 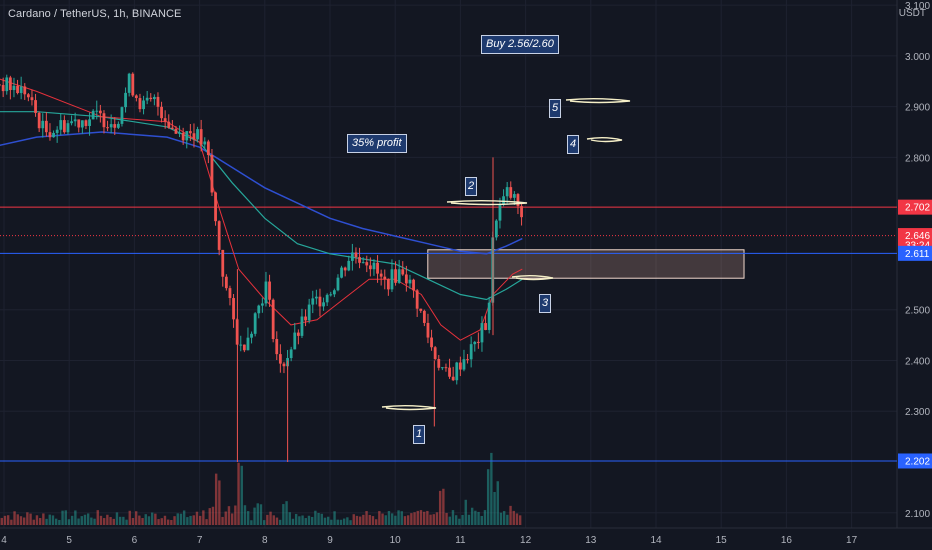 I want to click on y-tick-label: 2.800, so click(x=917, y=158).